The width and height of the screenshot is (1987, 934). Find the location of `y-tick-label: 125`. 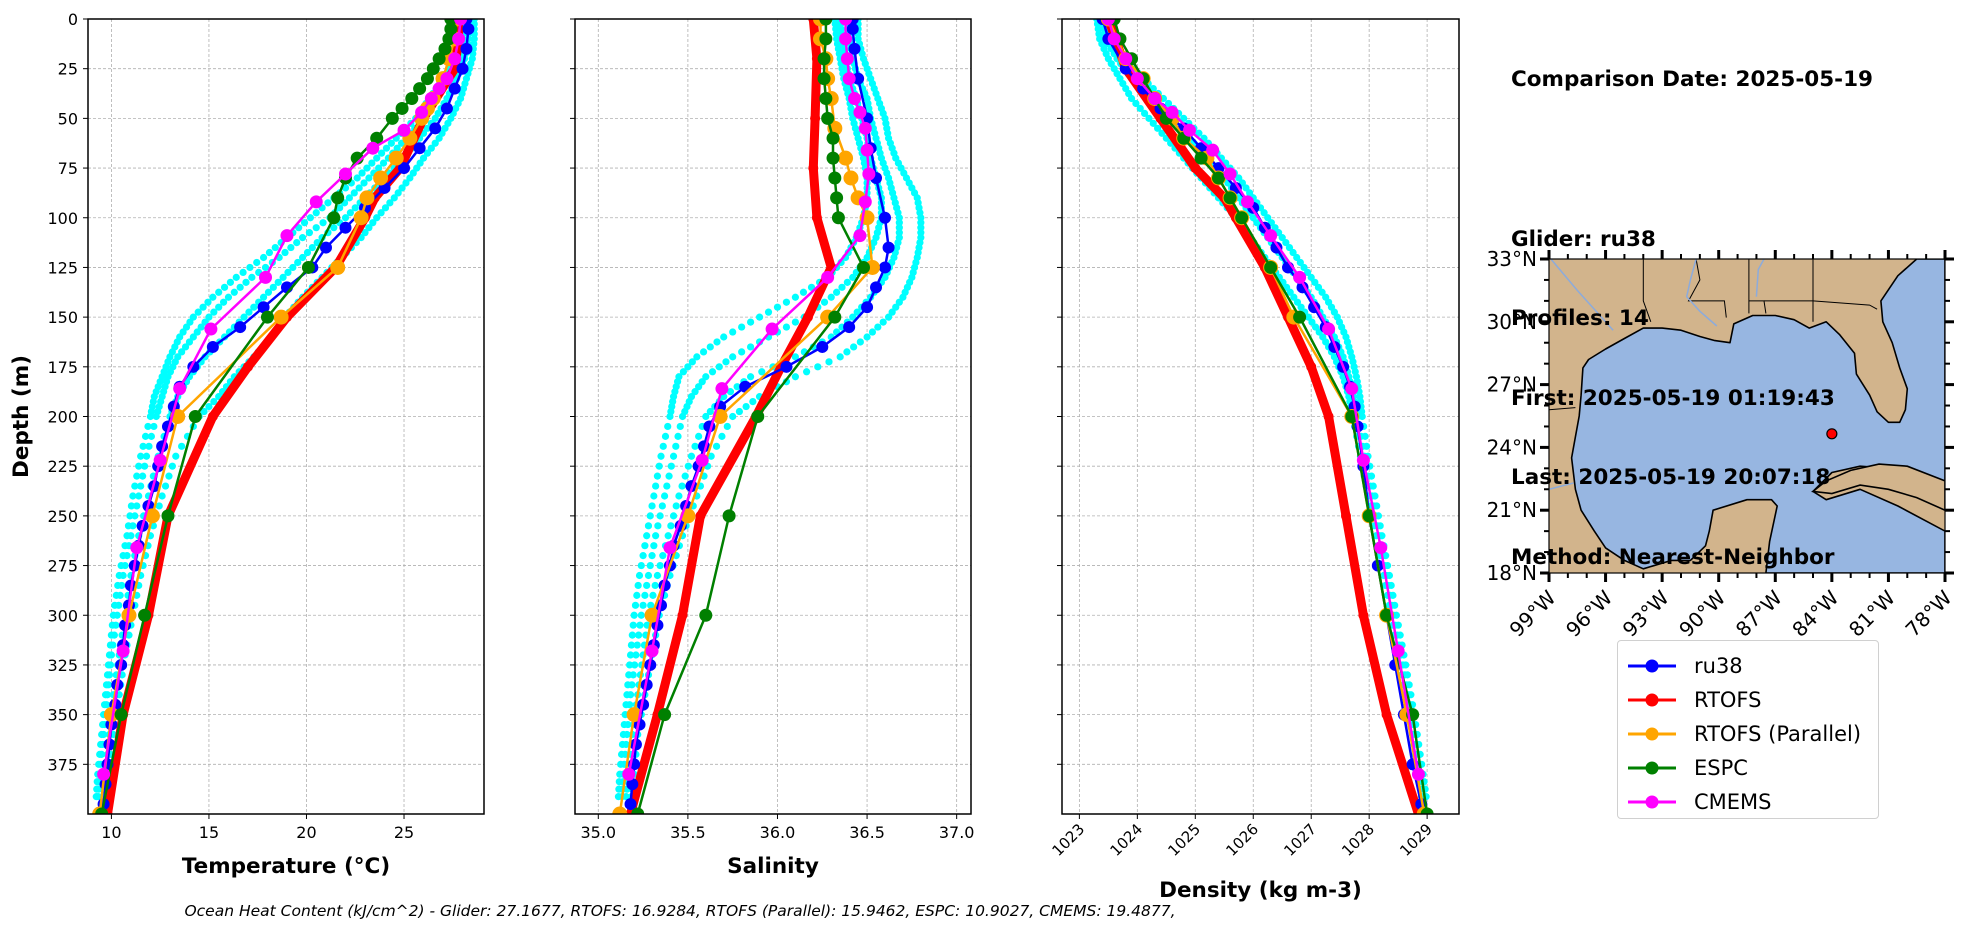

y-tick-label: 125 is located at coordinates (62, 267).